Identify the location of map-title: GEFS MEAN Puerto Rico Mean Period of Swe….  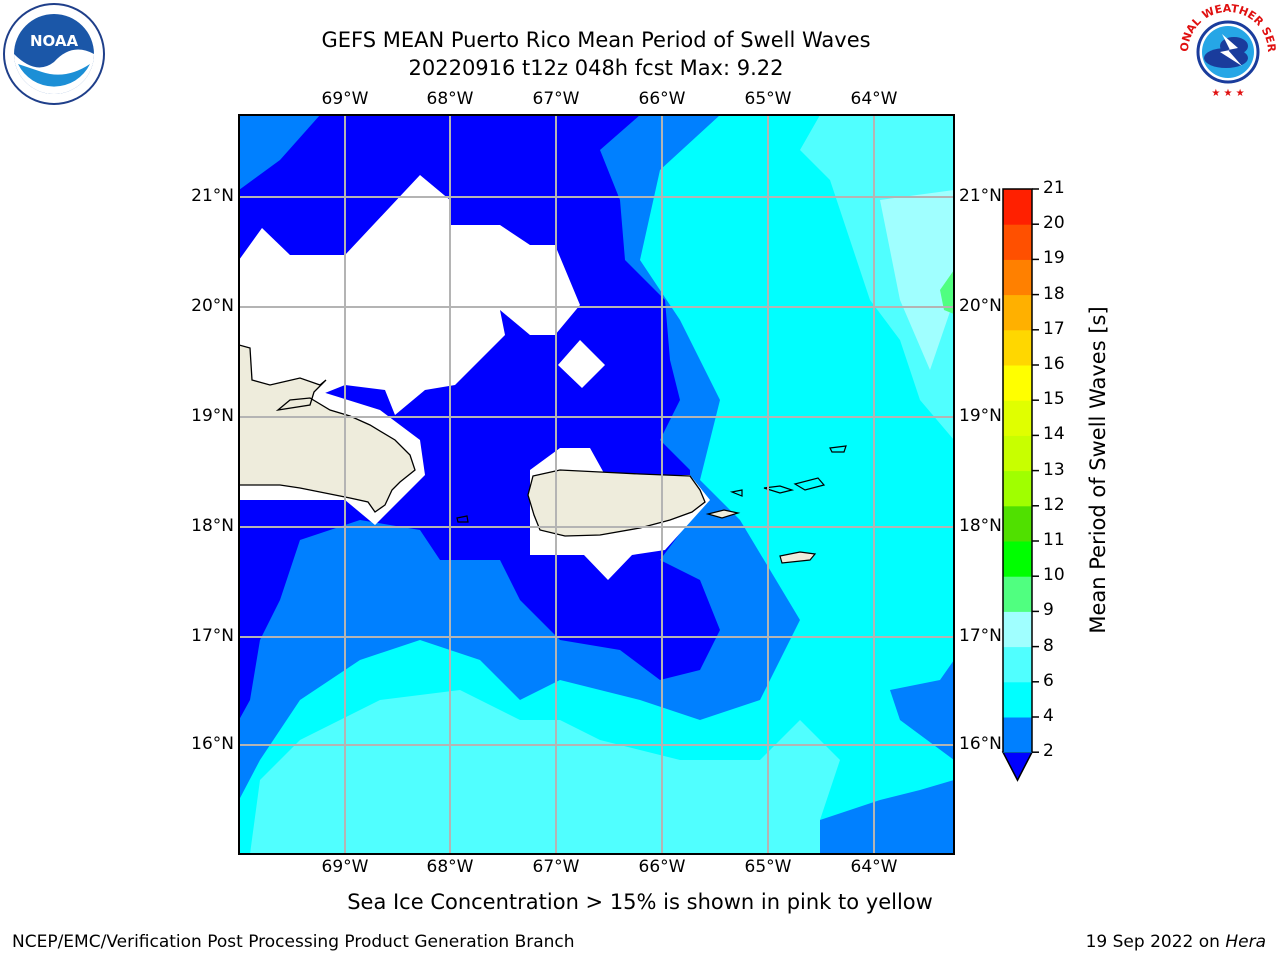
(596, 40).